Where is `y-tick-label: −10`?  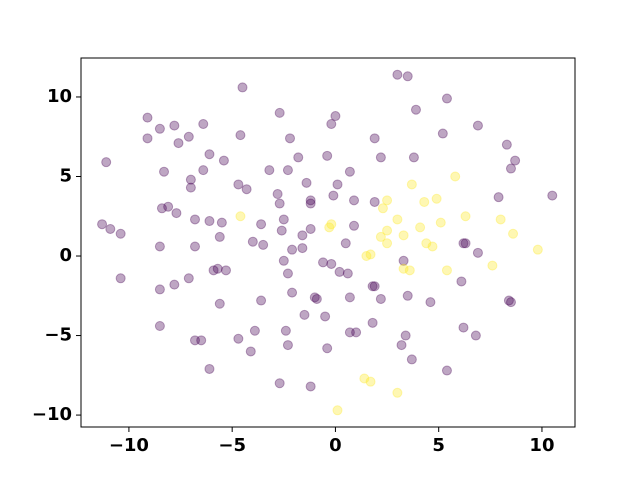 y-tick-label: −10 is located at coordinates (52, 414).